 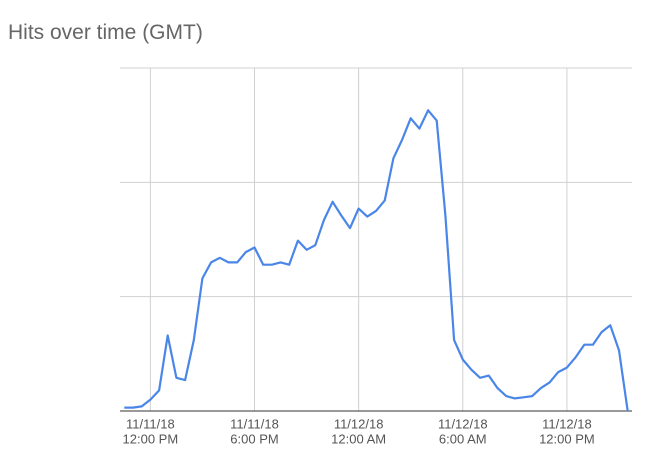 I want to click on x-tick-label: 12:00 AM, so click(x=358, y=438).